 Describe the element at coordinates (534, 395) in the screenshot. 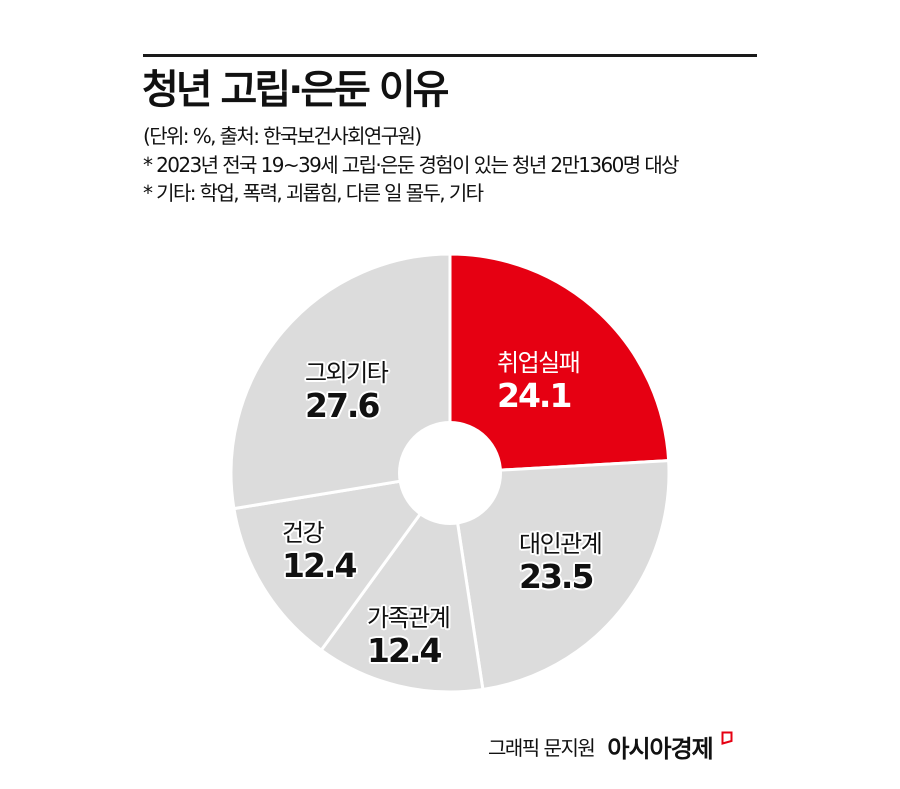

I see `slice-value: 24.1` at that location.